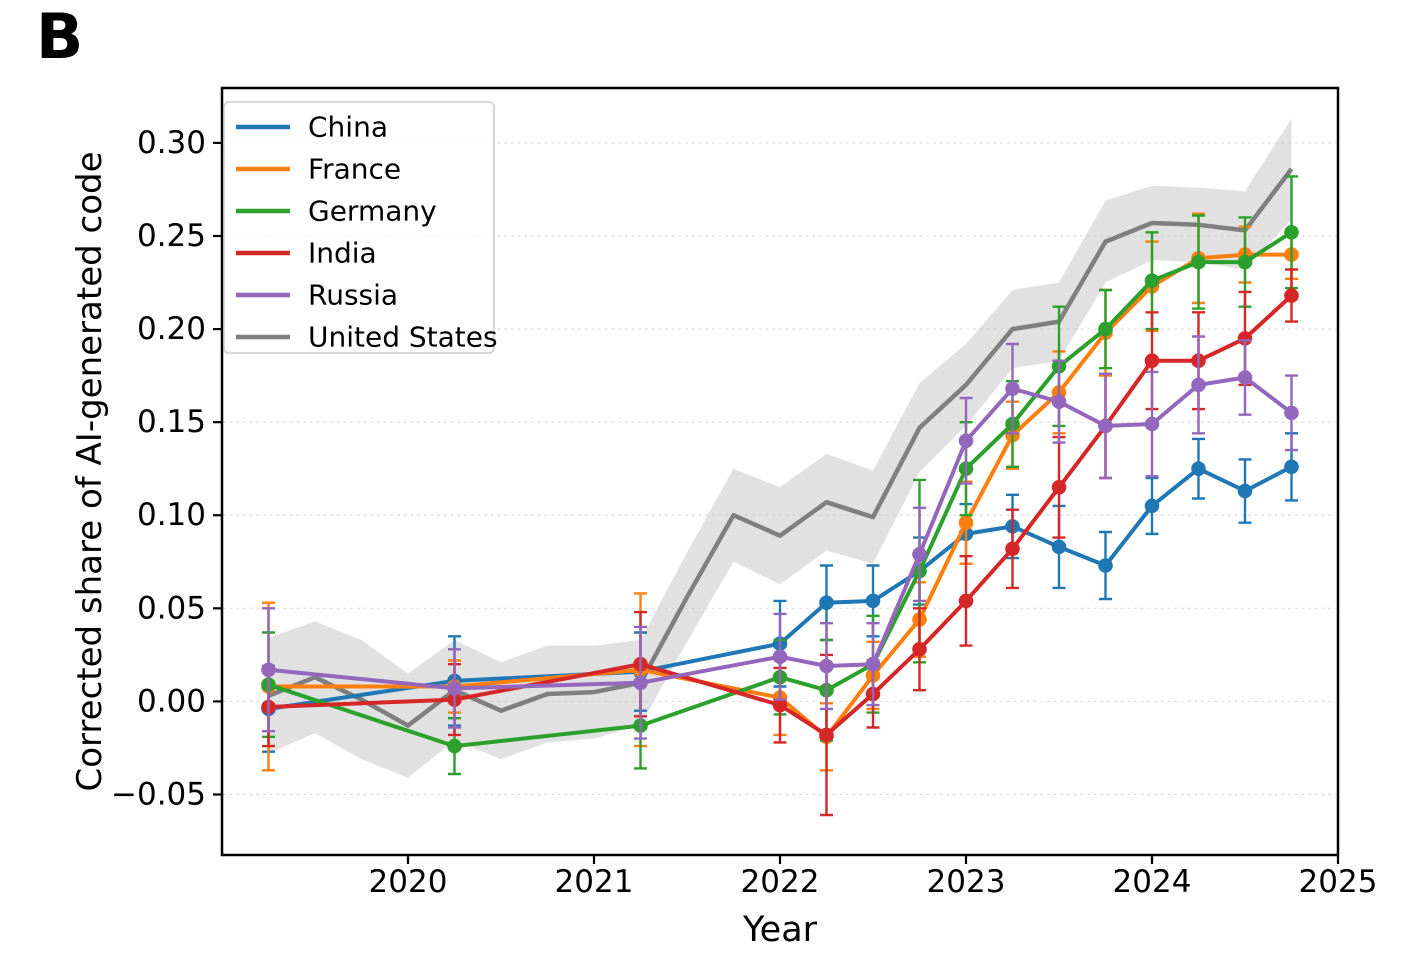 This screenshot has width=1406, height=958. Describe the element at coordinates (372, 211) in the screenshot. I see `legend-label: Germany` at that location.